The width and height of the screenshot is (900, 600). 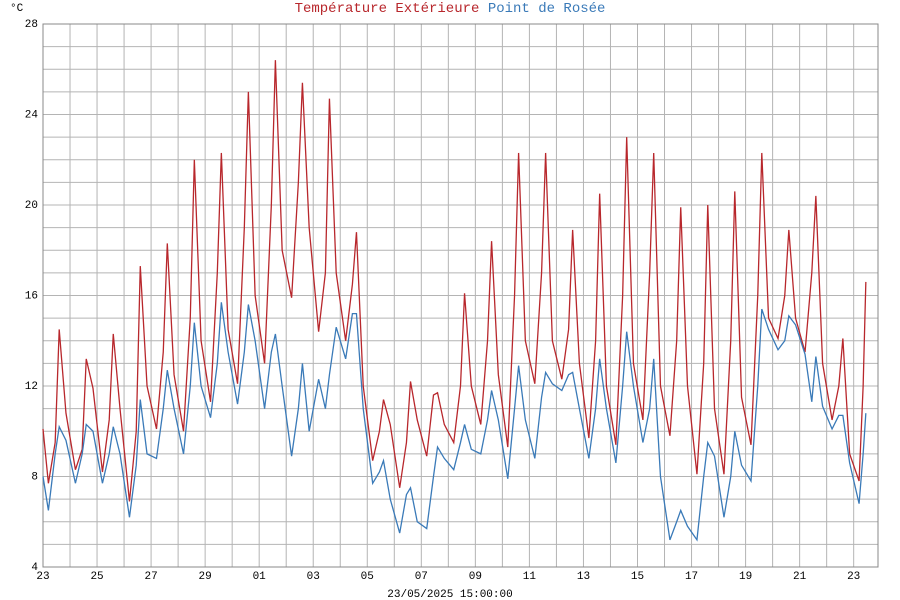 I want to click on x-tick-label: 13, so click(x=583, y=577).